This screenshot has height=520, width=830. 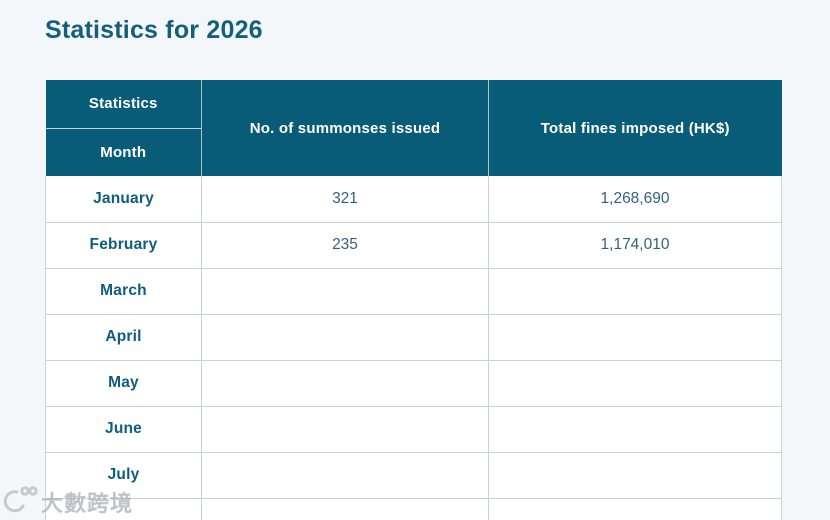 What do you see at coordinates (123, 152) in the screenshot?
I see `corner-header-month: Month` at bounding box center [123, 152].